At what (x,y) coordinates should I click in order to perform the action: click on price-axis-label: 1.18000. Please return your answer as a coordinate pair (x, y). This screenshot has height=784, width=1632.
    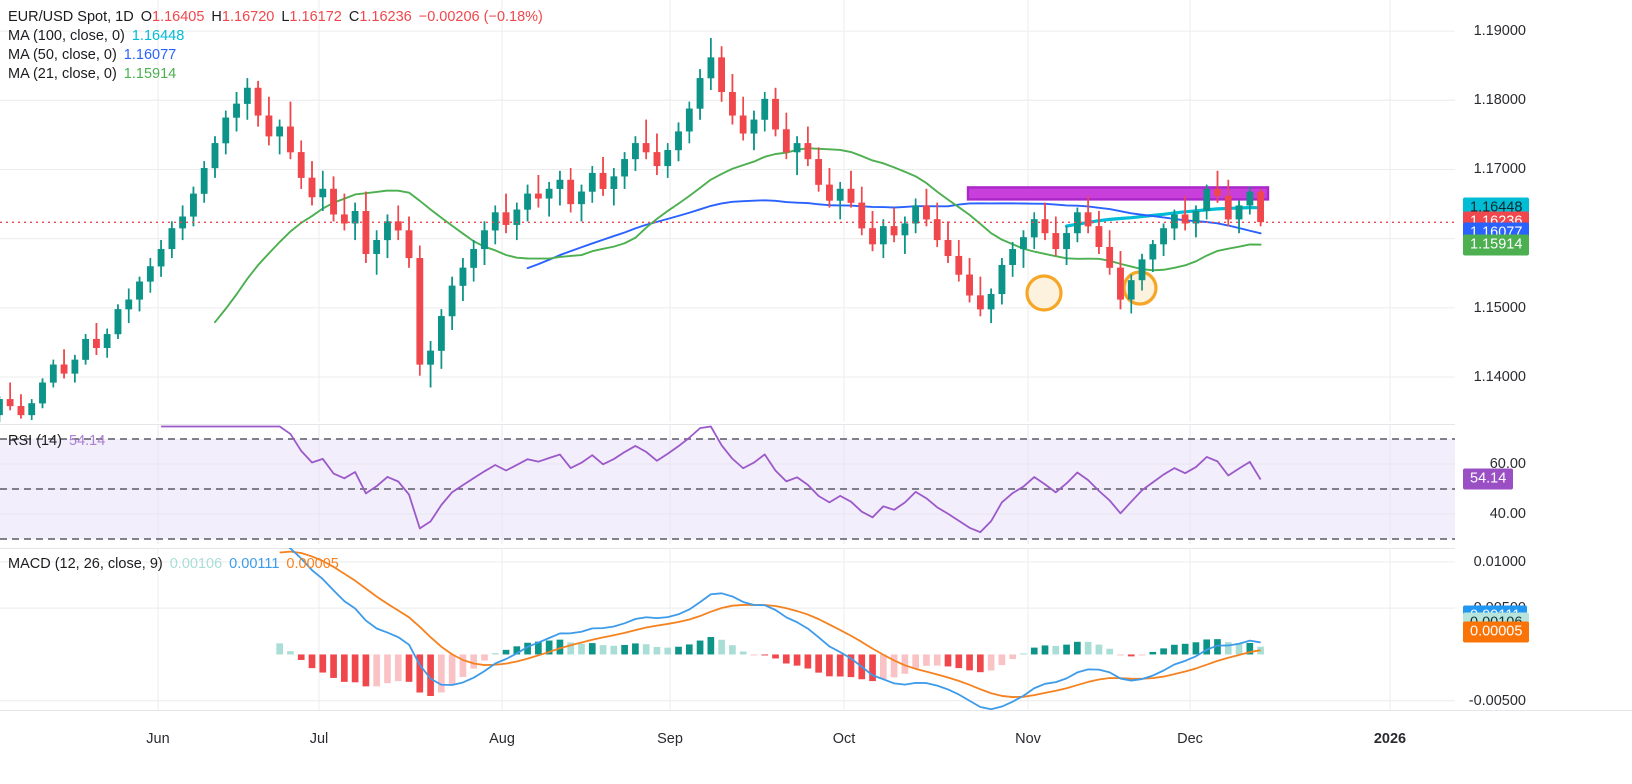
    Looking at the image, I should click on (1499, 100).